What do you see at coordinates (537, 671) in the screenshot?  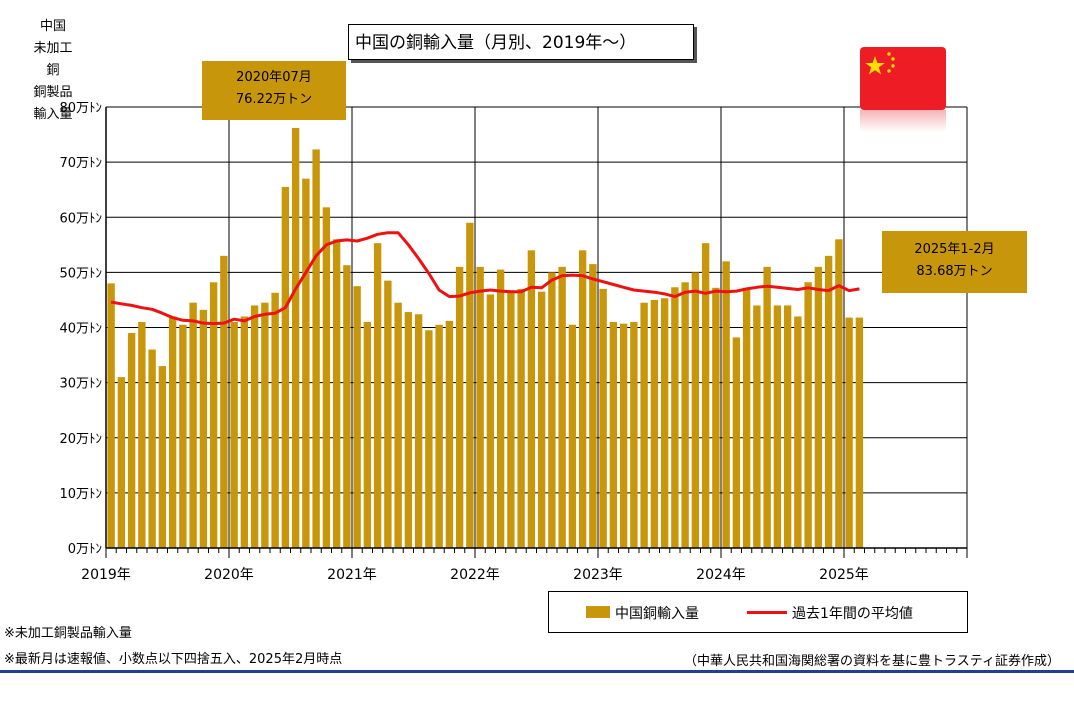 I see `bottom-rule` at bounding box center [537, 671].